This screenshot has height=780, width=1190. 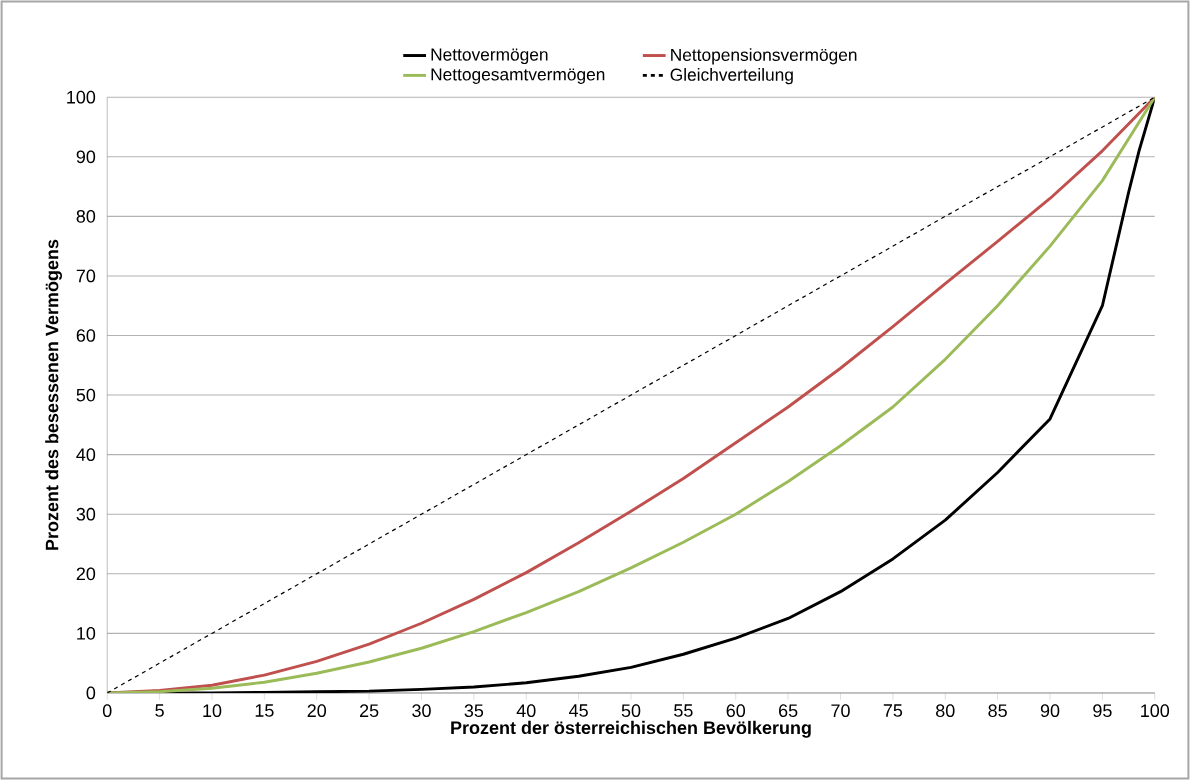 I want to click on x-tick-label: 20, so click(x=317, y=710).